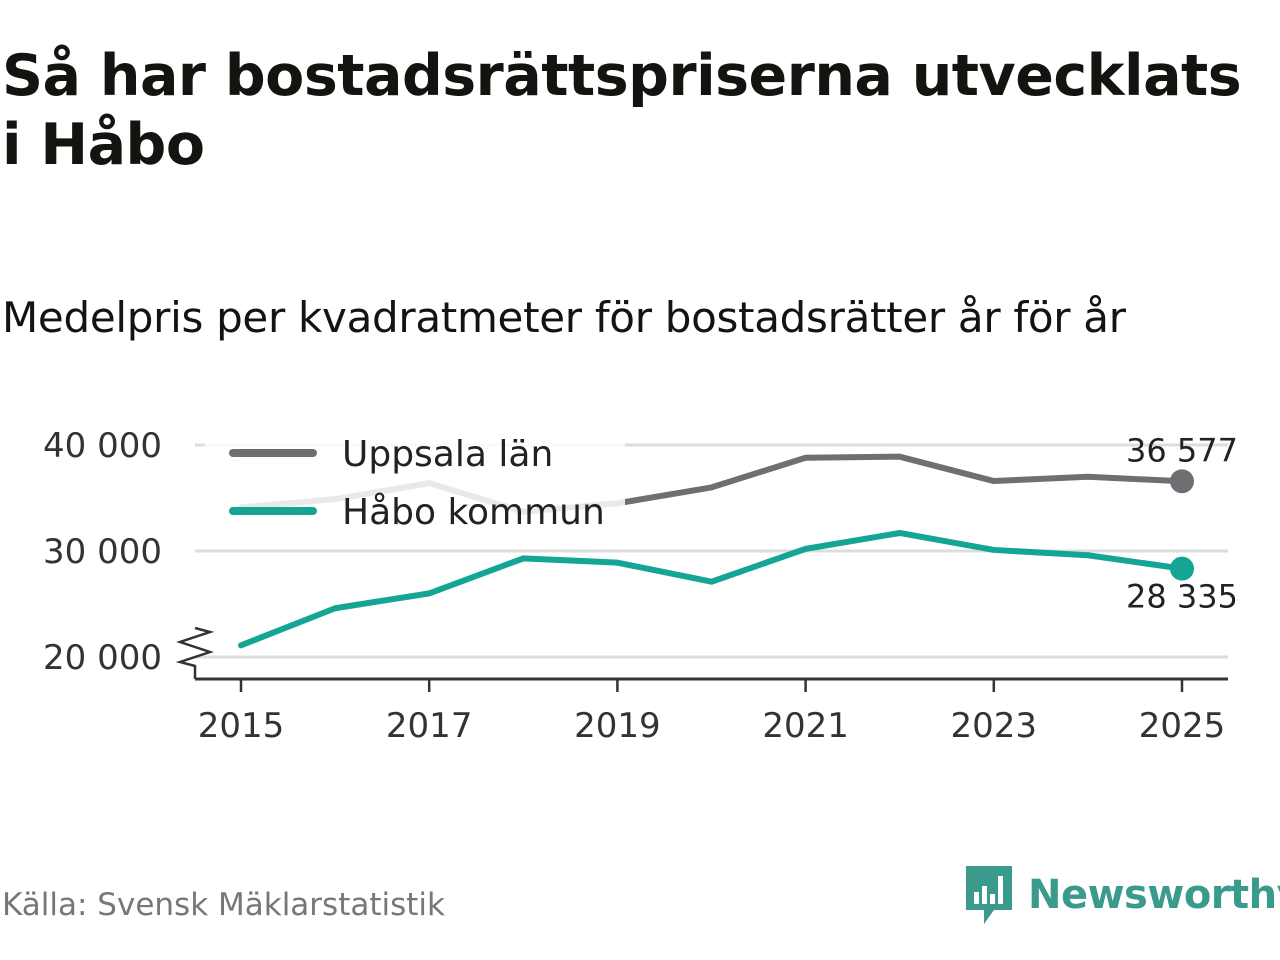  I want to click on data-labels: 36 577 28 335, so click(1182, 523).